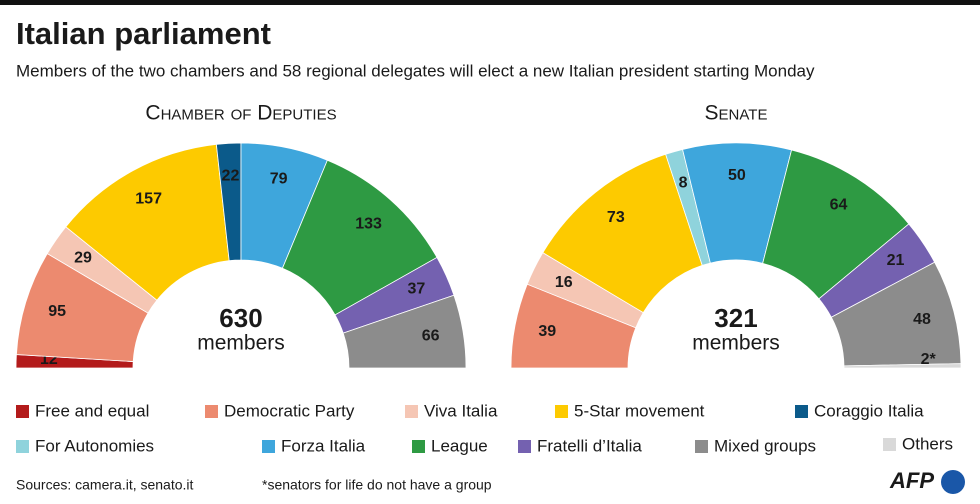  I want to click on legend-label: Viva Italia, so click(461, 410).